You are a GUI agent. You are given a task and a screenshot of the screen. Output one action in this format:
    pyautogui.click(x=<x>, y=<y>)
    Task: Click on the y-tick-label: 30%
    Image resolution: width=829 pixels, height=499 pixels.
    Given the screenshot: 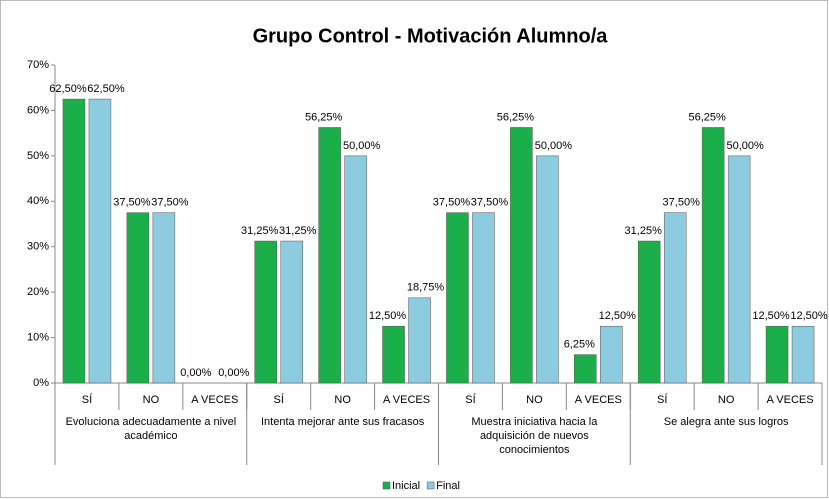 What is the action you would take?
    pyautogui.click(x=38, y=247)
    